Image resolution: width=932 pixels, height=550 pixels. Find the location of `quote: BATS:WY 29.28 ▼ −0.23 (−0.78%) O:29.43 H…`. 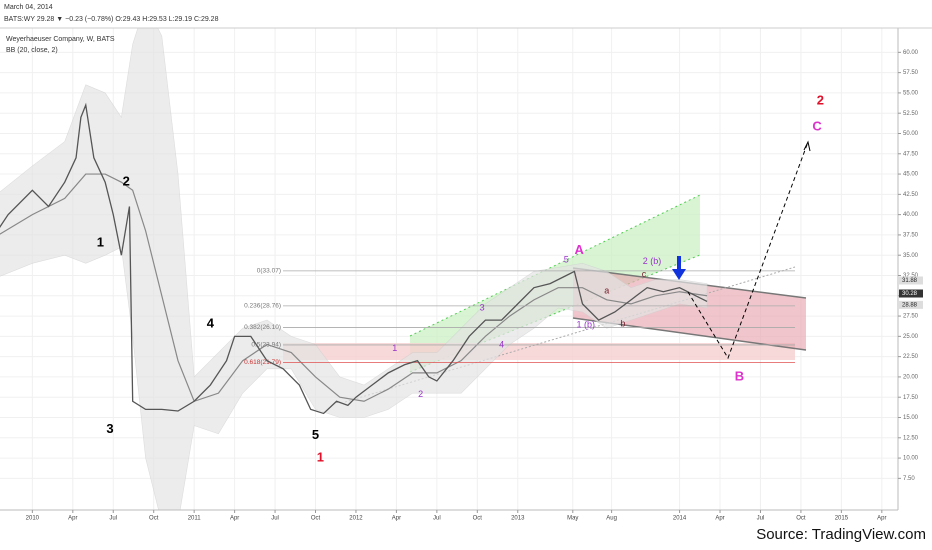

quote: BATS:WY 29.28 ▼ −0.23 (−0.78%) O:29.43 H… is located at coordinates (111, 19).